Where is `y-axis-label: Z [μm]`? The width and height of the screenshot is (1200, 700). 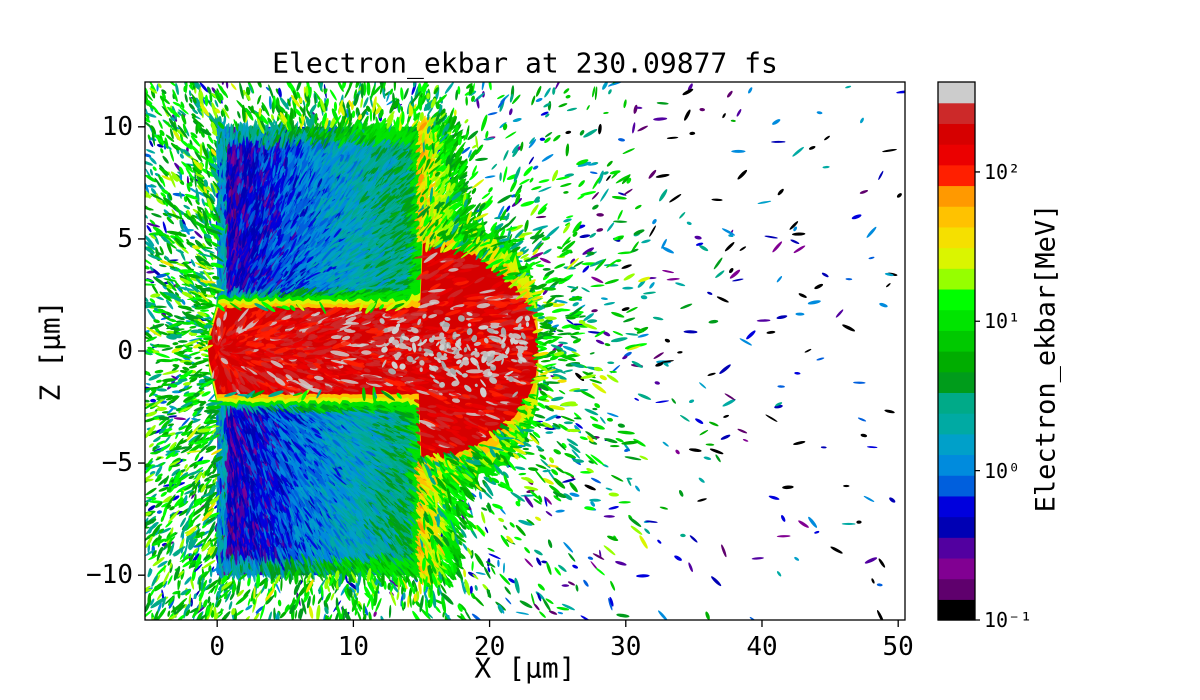
y-axis-label: Z [μm] is located at coordinates (50, 351).